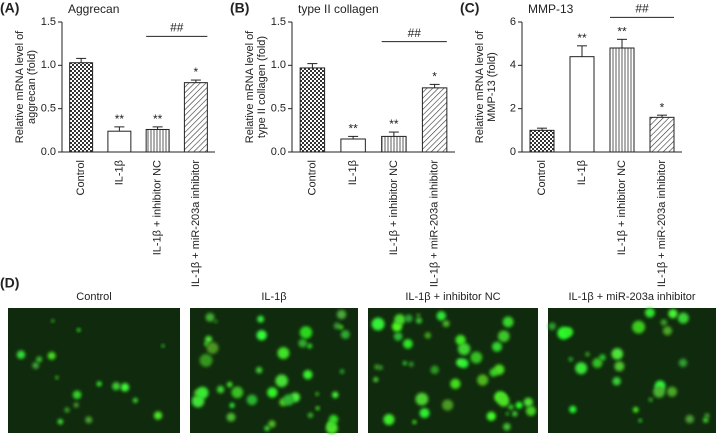 This screenshot has height=440, width=720. What do you see at coordinates (312, 177) in the screenshot?
I see `x-tick-label: Control` at bounding box center [312, 177].